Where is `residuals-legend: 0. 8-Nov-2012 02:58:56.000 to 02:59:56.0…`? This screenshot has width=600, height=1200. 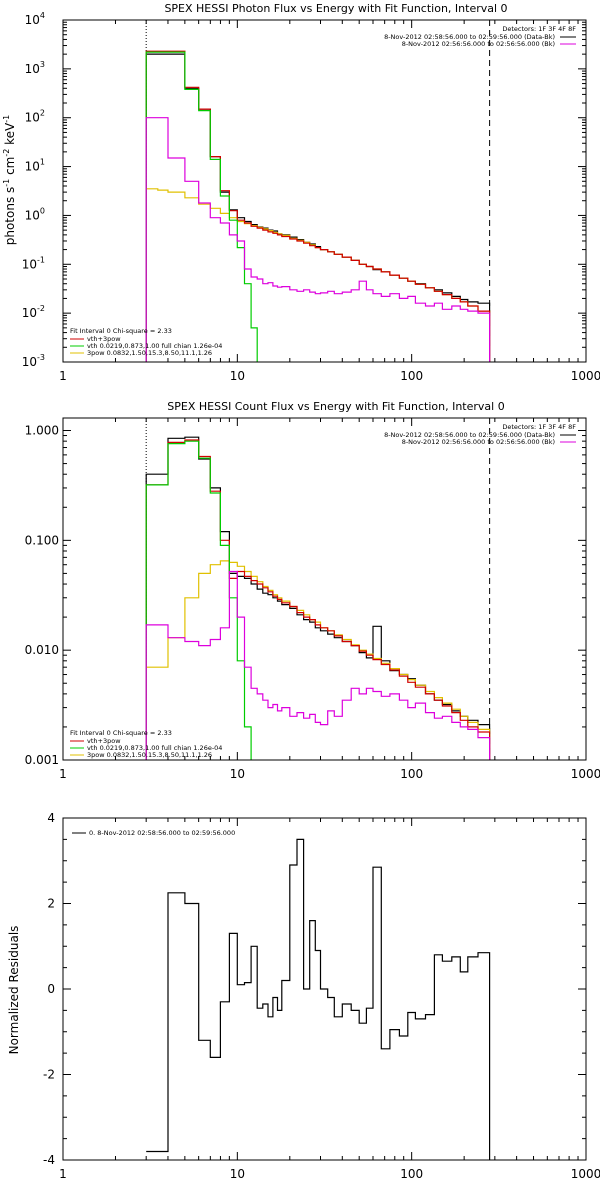 residuals-legend: 0. 8-Nov-2012 02:58:56.000 to 02:59:56.0… is located at coordinates (153, 833).